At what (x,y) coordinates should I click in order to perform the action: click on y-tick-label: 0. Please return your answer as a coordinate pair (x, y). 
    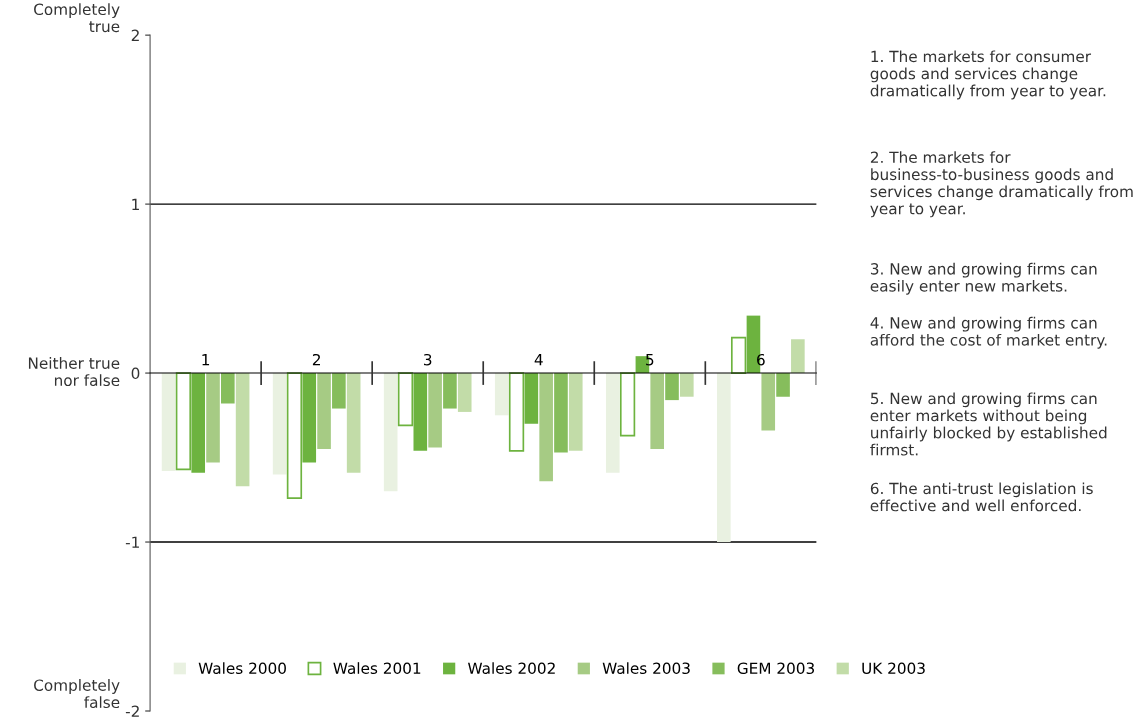
    Looking at the image, I should click on (135, 373).